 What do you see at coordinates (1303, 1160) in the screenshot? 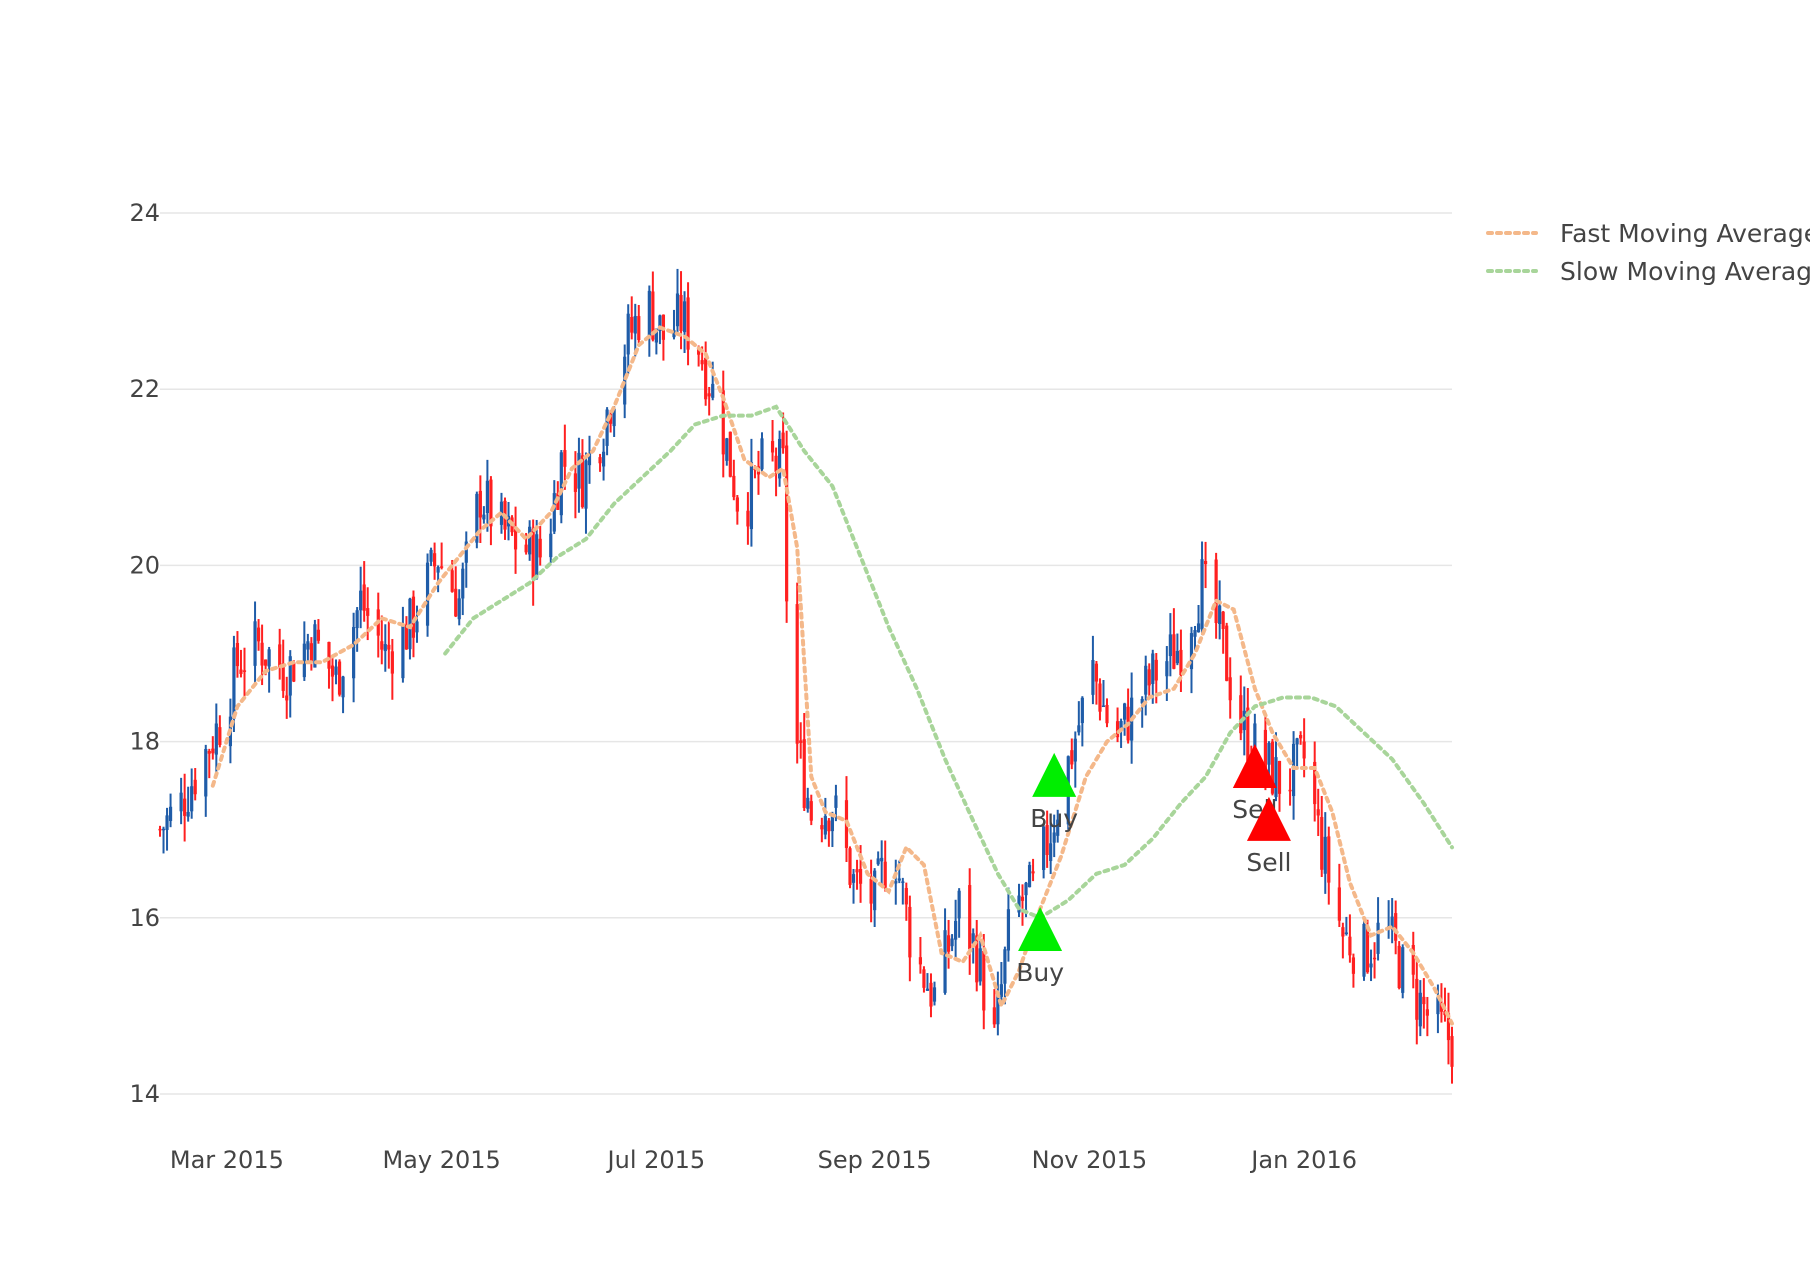
I see `x-tick-label: Jan 2016` at bounding box center [1303, 1160].